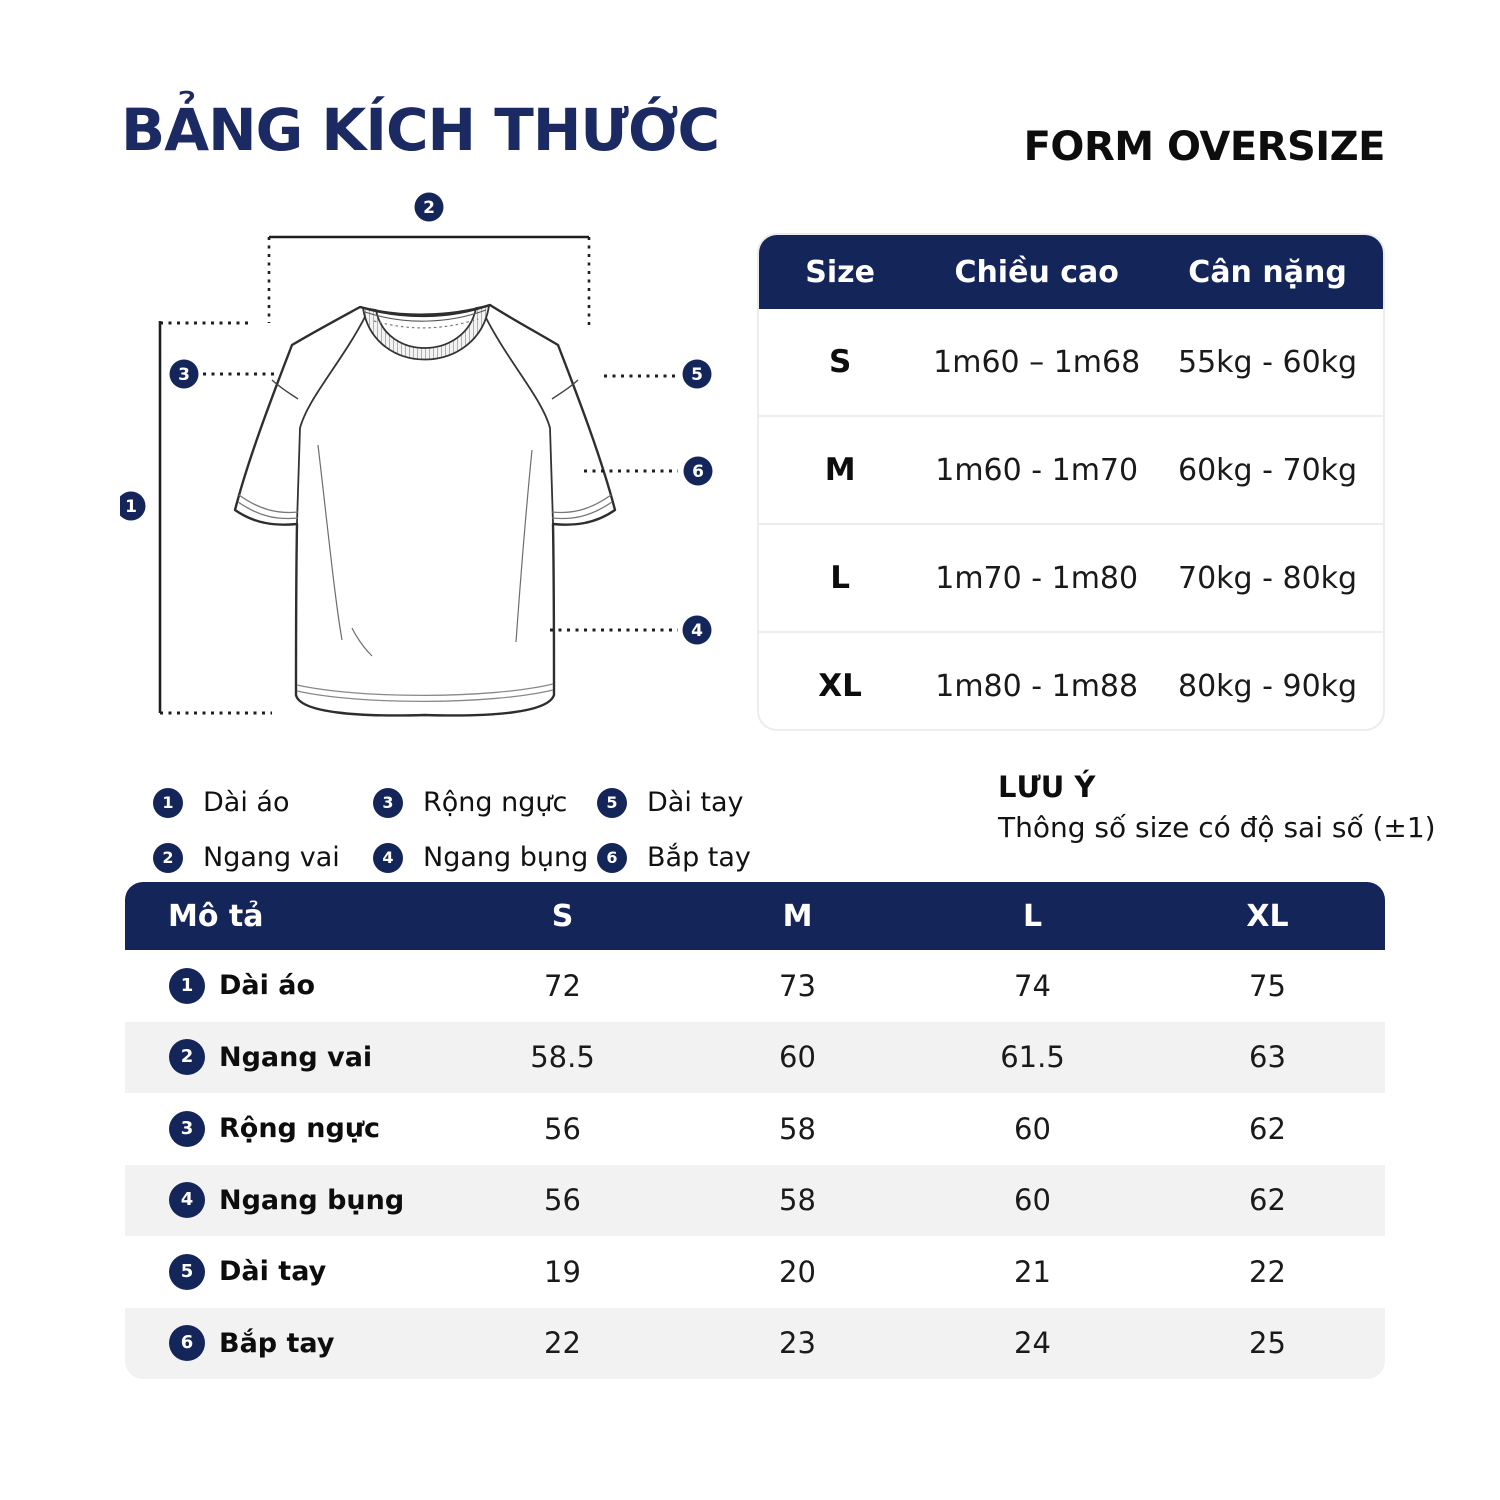 Image resolution: width=1500 pixels, height=1500 pixels. Describe the element at coordinates (1071, 577) in the screenshot. I see `size-row-l: L 1m70 - 1m80 70kg - 80kg` at that location.